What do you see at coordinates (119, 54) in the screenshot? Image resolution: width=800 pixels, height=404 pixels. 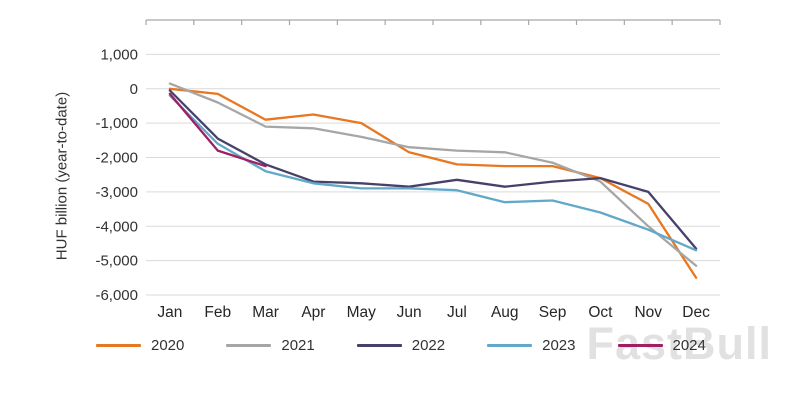 I see `y-tick-label: 1,000` at bounding box center [119, 54].